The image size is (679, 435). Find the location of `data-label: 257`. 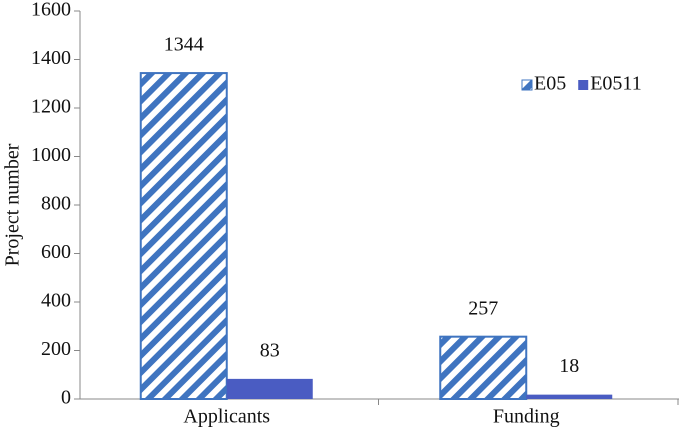

data-label: 257 is located at coordinates (483, 308).